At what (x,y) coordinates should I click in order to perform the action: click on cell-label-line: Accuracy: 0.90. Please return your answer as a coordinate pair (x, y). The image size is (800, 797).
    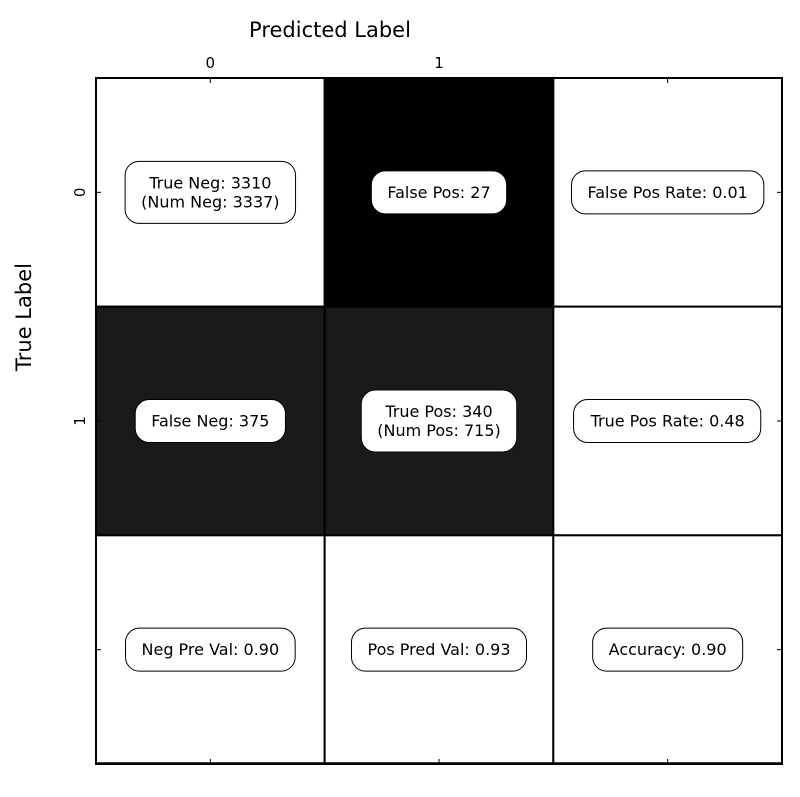
    Looking at the image, I should click on (668, 649).